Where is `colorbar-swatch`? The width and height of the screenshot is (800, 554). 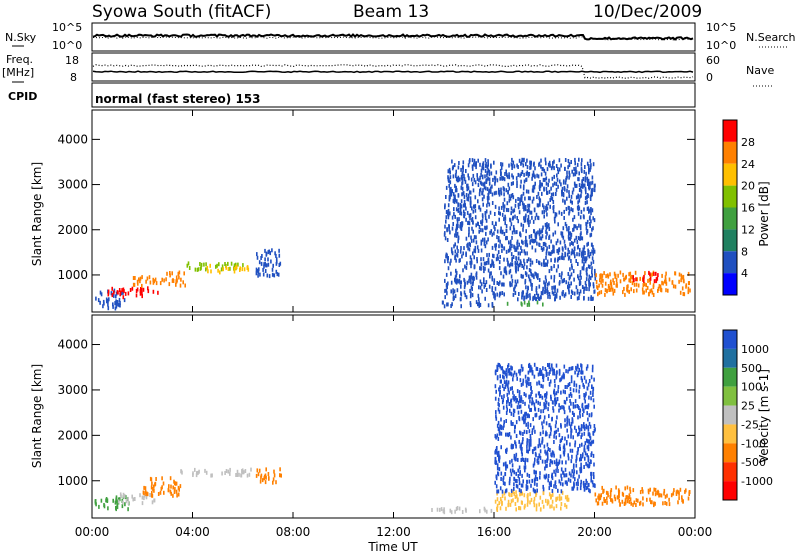
colorbar-swatch is located at coordinates (730, 262).